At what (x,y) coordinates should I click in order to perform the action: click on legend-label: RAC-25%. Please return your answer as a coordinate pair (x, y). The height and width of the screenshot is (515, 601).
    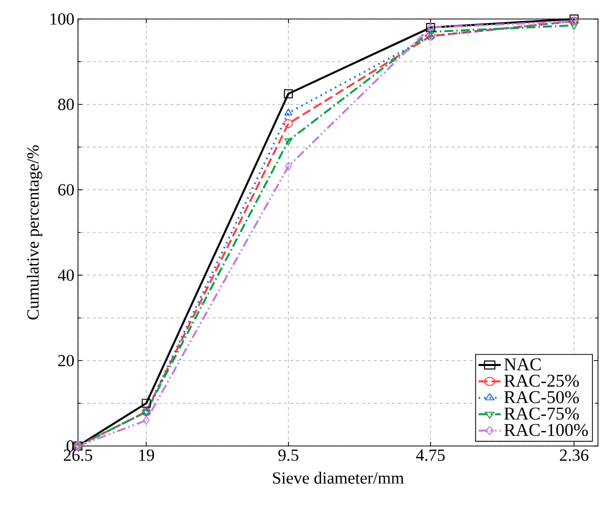
    Looking at the image, I should click on (541, 380).